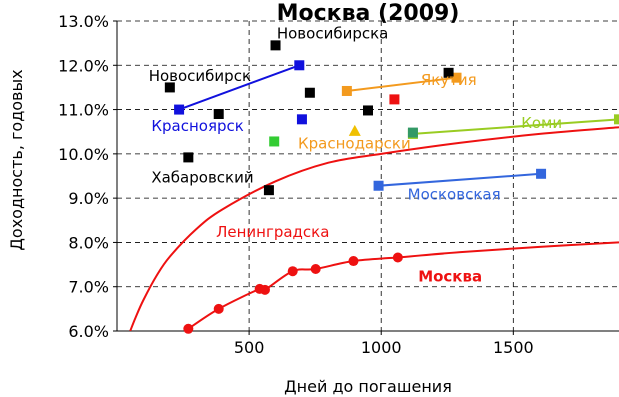  Describe the element at coordinates (83, 154) in the screenshot. I see `y-tick-label: 10.0%` at that location.